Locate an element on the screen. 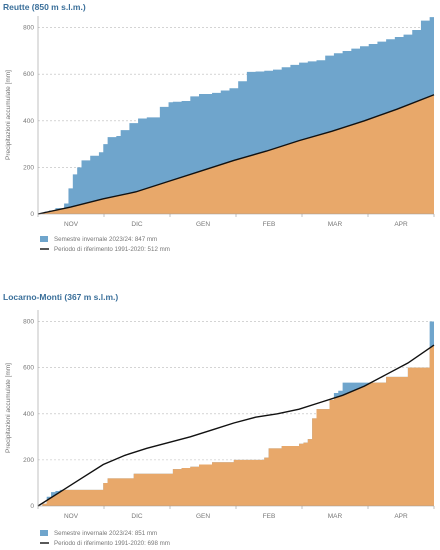  chart-title: Locarno-Monti (367 m s.l.m.) is located at coordinates (61, 297).